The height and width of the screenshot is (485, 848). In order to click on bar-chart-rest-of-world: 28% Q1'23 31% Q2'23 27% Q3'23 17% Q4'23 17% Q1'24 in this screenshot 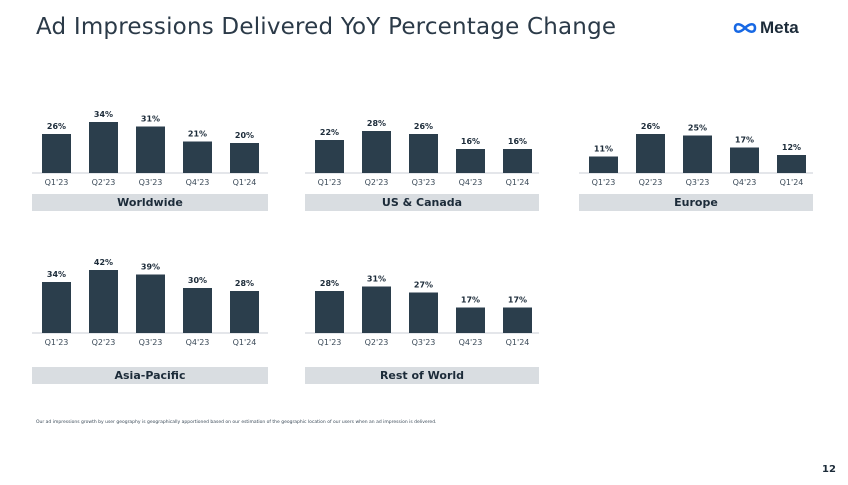, I will do `click(422, 311)`.